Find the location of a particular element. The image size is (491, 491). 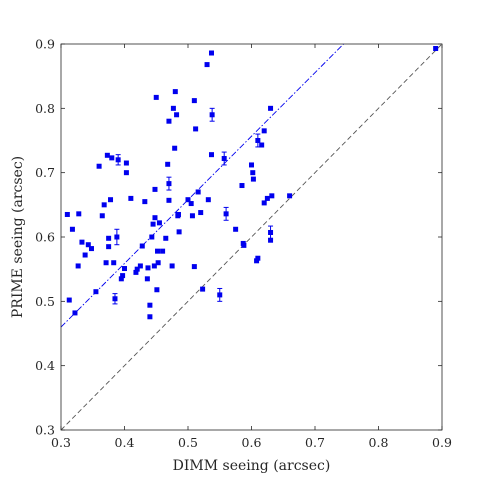

y-tick-label: 0.8 is located at coordinates (45, 108).